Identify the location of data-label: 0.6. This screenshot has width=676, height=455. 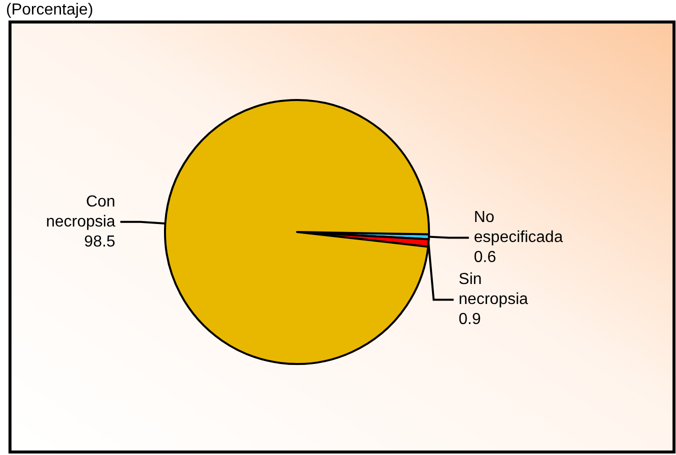
(485, 257).